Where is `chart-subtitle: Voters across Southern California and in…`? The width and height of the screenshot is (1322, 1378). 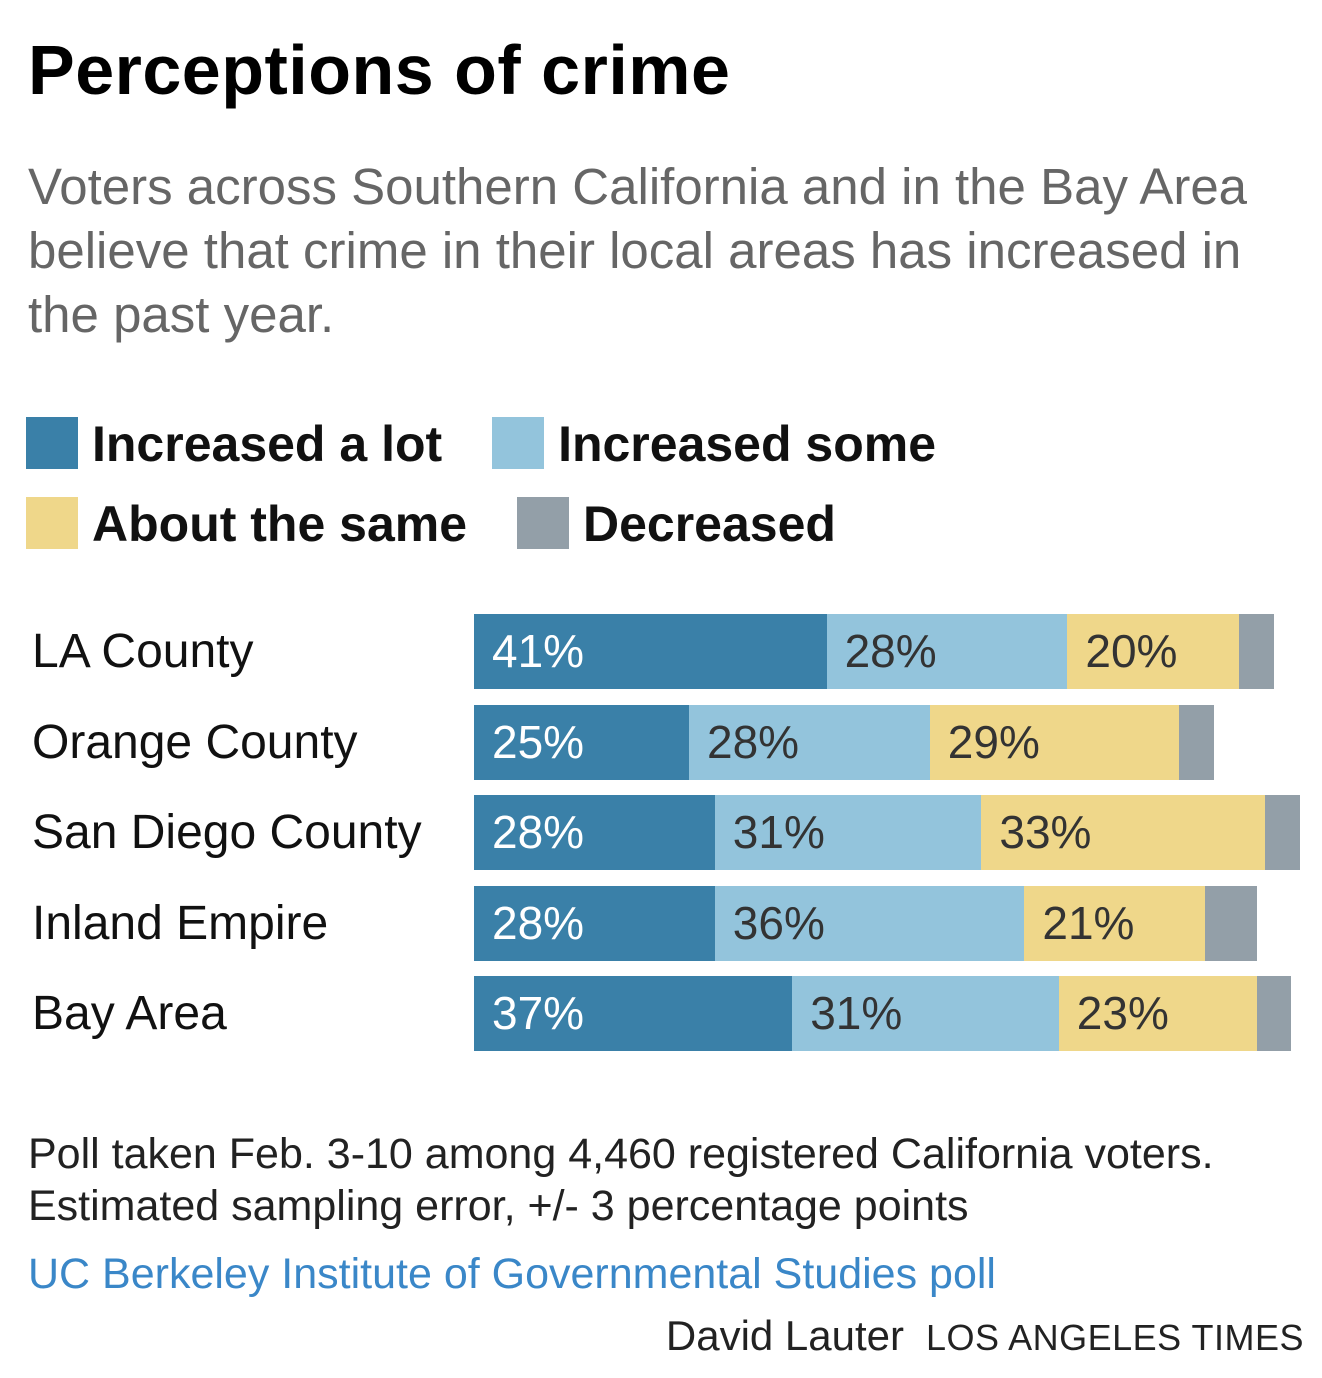 chart-subtitle: Voters across Southern California and in… is located at coordinates (638, 250).